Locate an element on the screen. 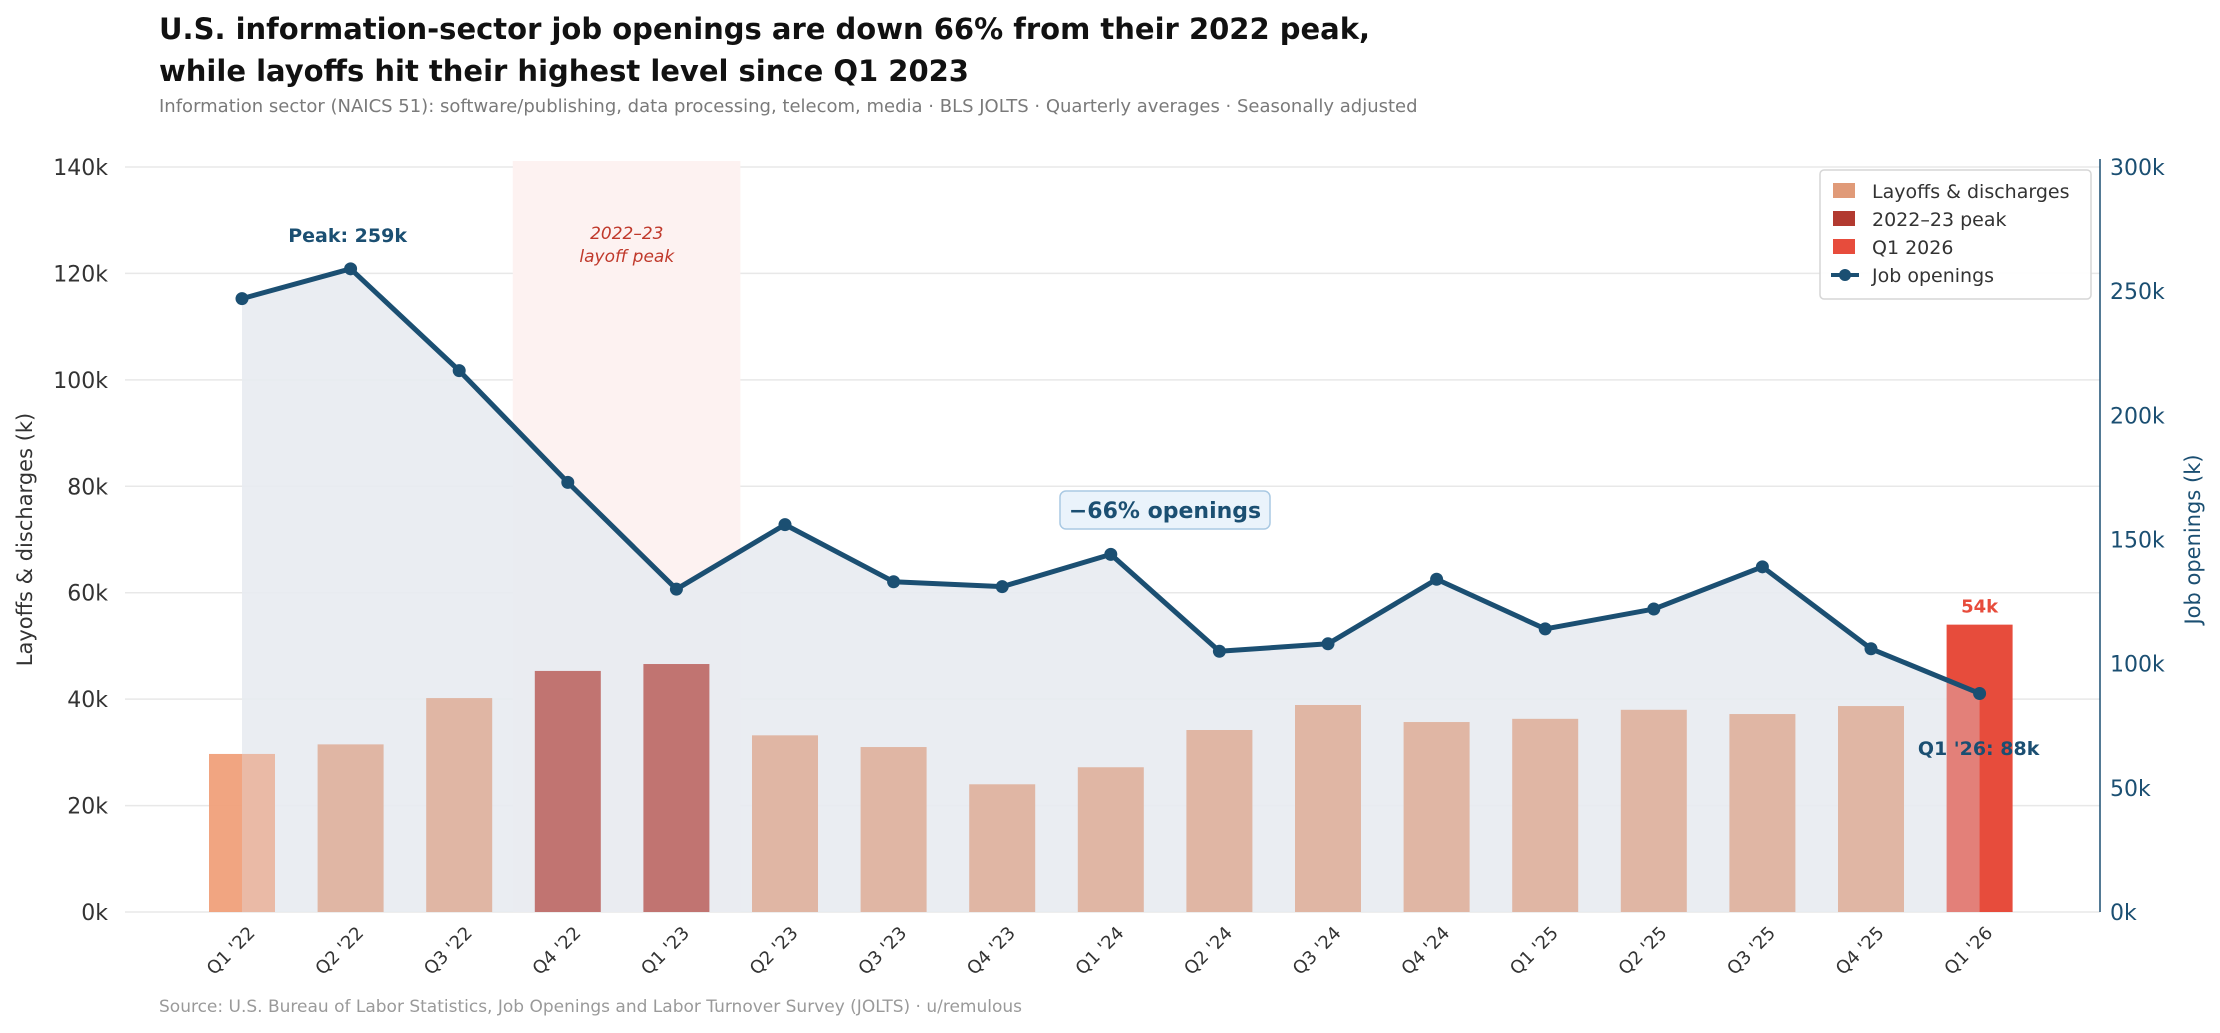 Image resolution: width=2220 pixels, height=1033 pixels. x-tick-label: Q1 '26 is located at coordinates (1968, 951).